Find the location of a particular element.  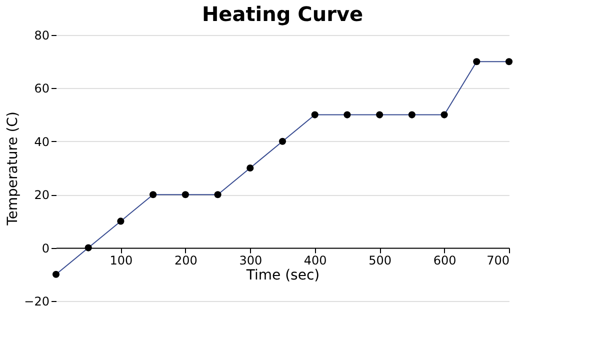

chart-title: Heating Curve is located at coordinates (283, 14).